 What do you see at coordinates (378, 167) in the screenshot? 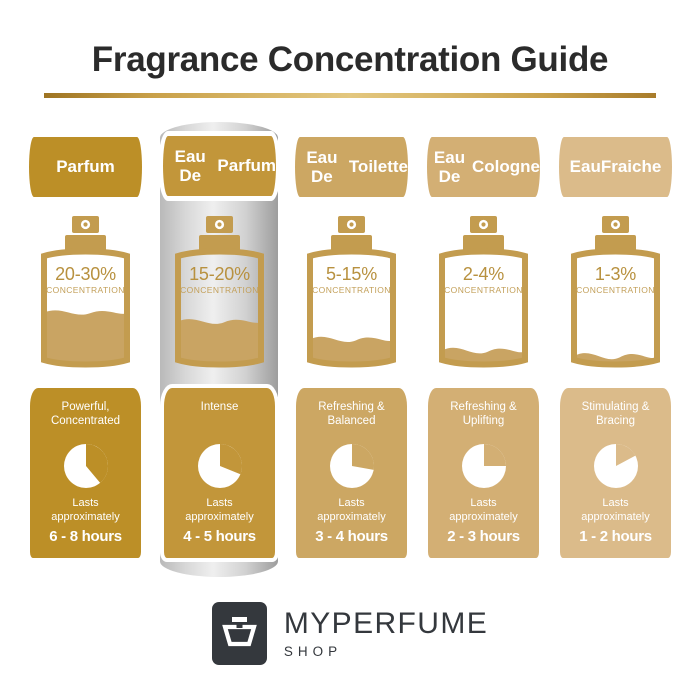
I see `column-name-line: Toilette` at bounding box center [378, 167].